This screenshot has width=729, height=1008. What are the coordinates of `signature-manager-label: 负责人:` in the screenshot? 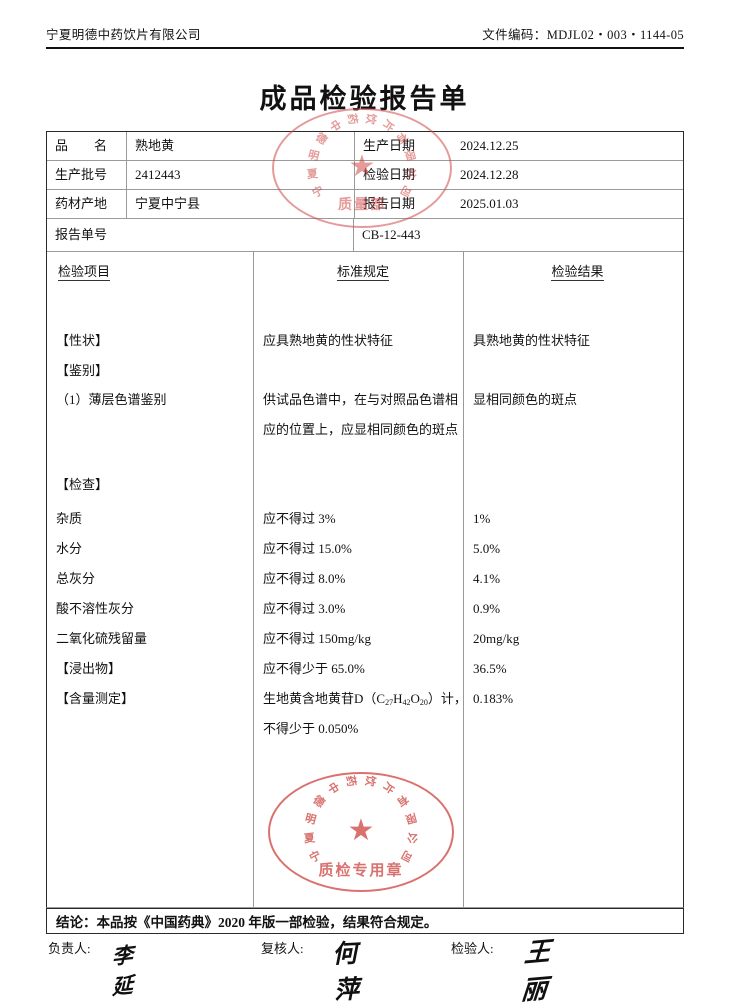 It's located at (69, 948).